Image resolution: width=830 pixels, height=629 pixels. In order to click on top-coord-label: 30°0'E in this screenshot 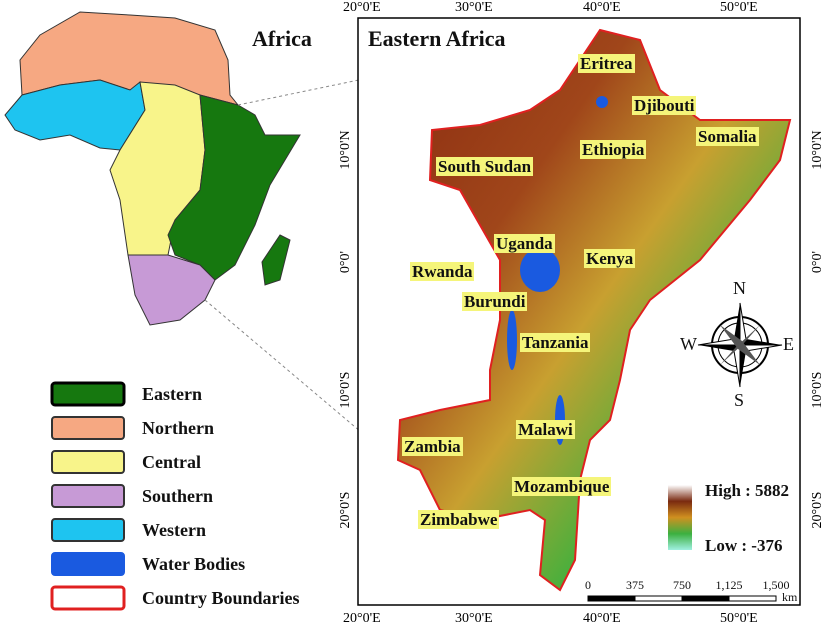, I will do `click(474, 7)`.